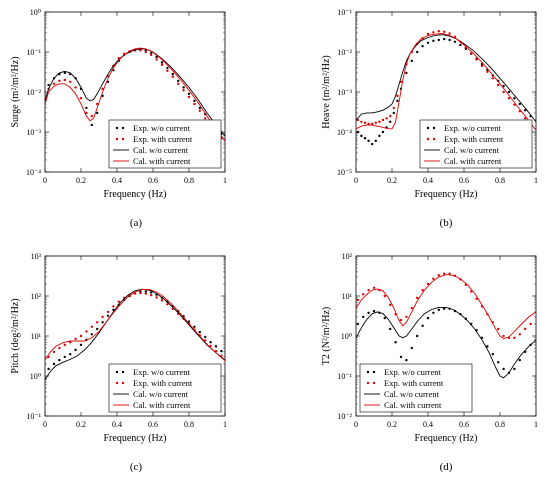  I want to click on series-exp-with-current, so click(444, 306).